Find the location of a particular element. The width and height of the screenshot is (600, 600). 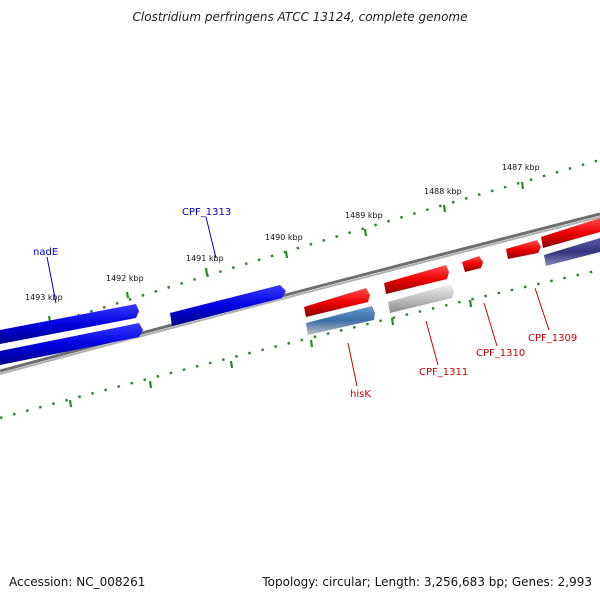

gene-nadE is located at coordinates (69, 324).